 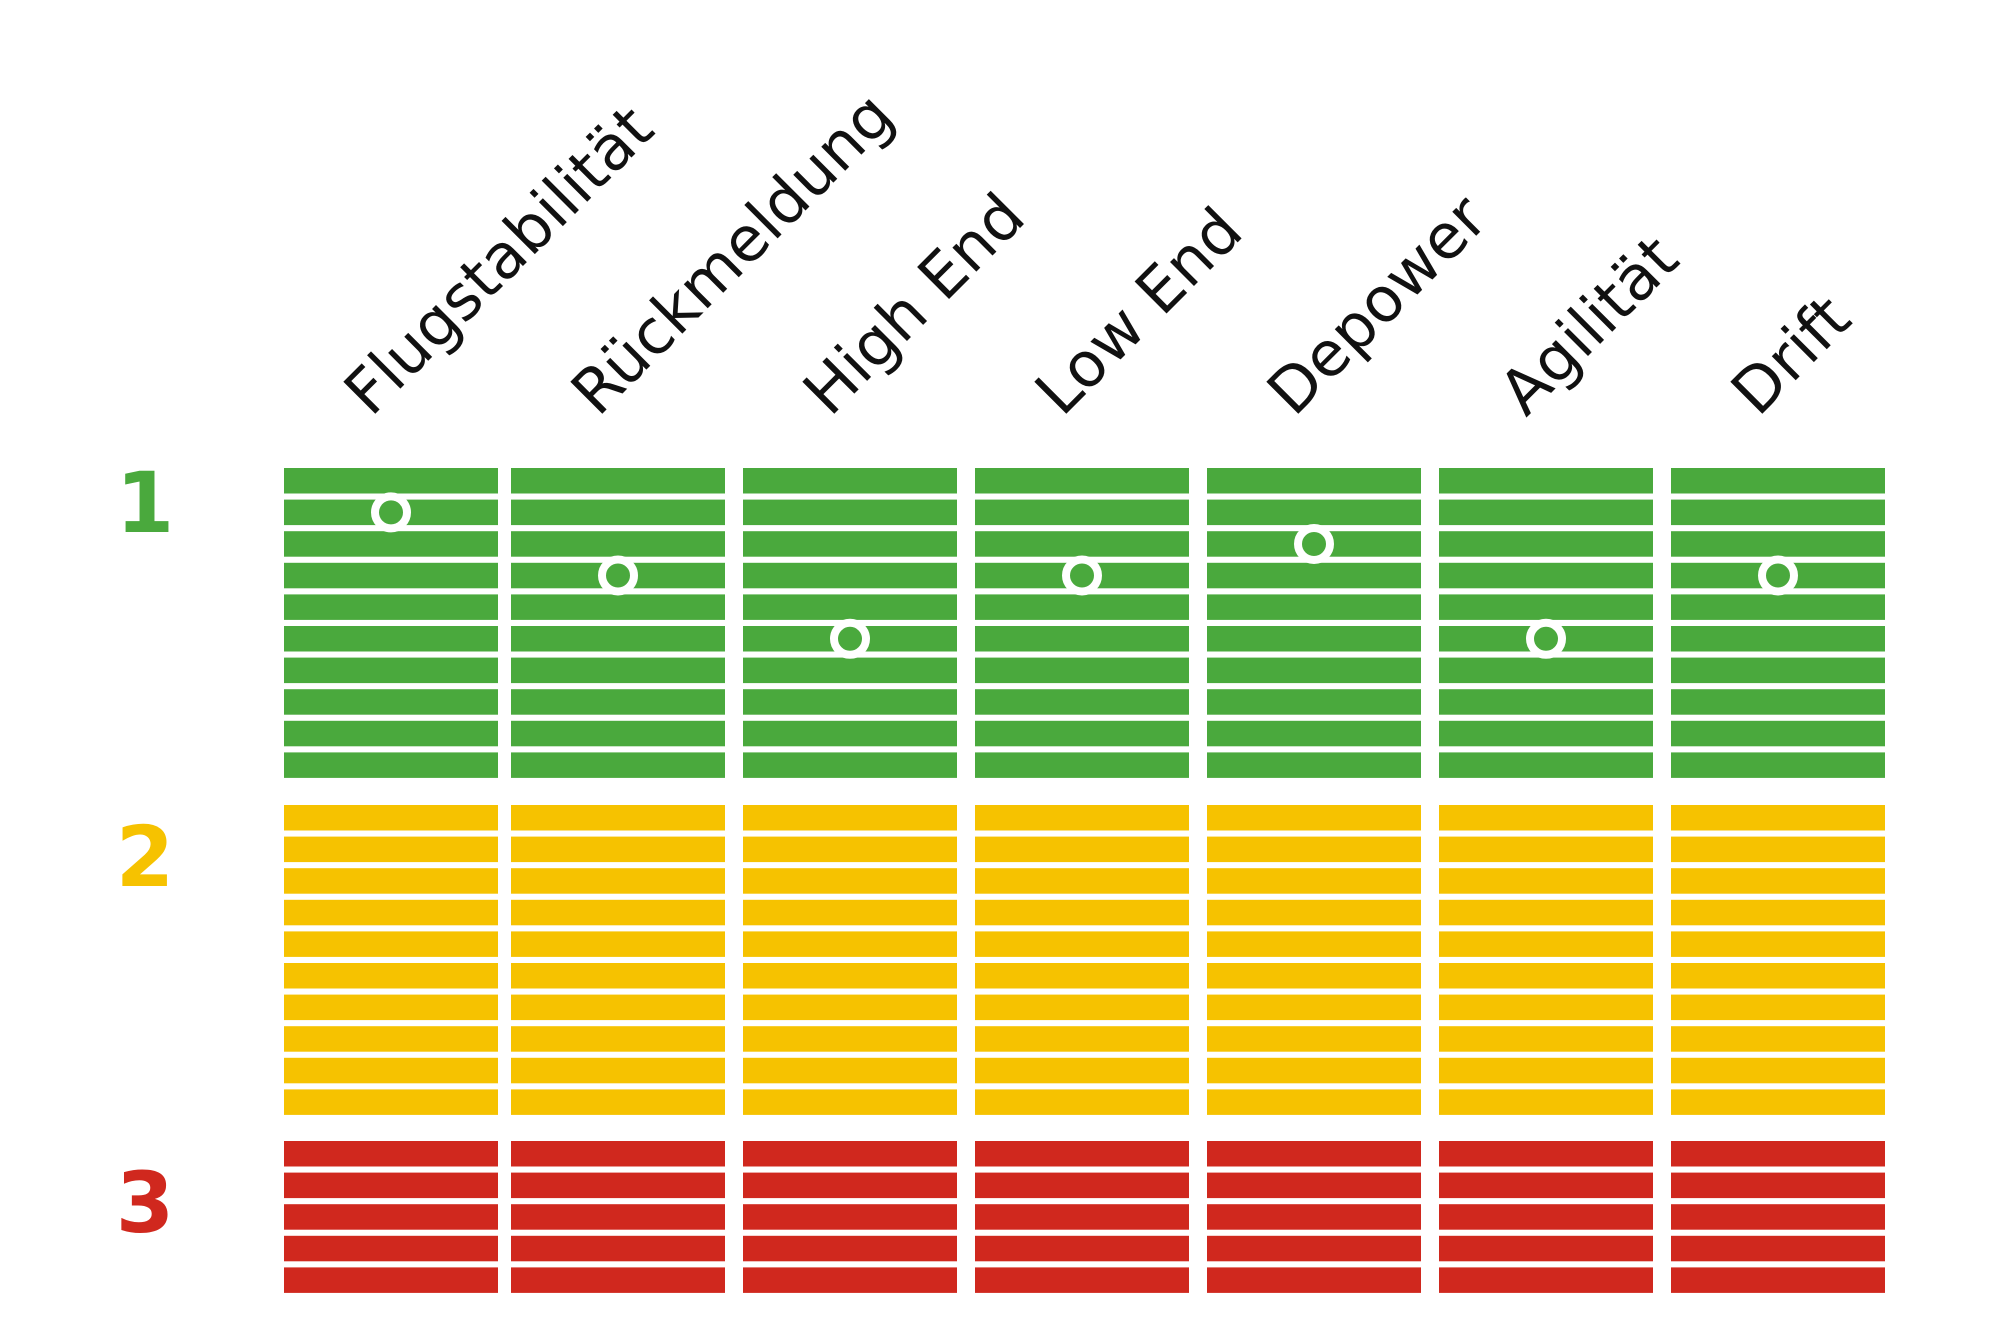 I want to click on column-label: Depower, so click(x=1377, y=304).